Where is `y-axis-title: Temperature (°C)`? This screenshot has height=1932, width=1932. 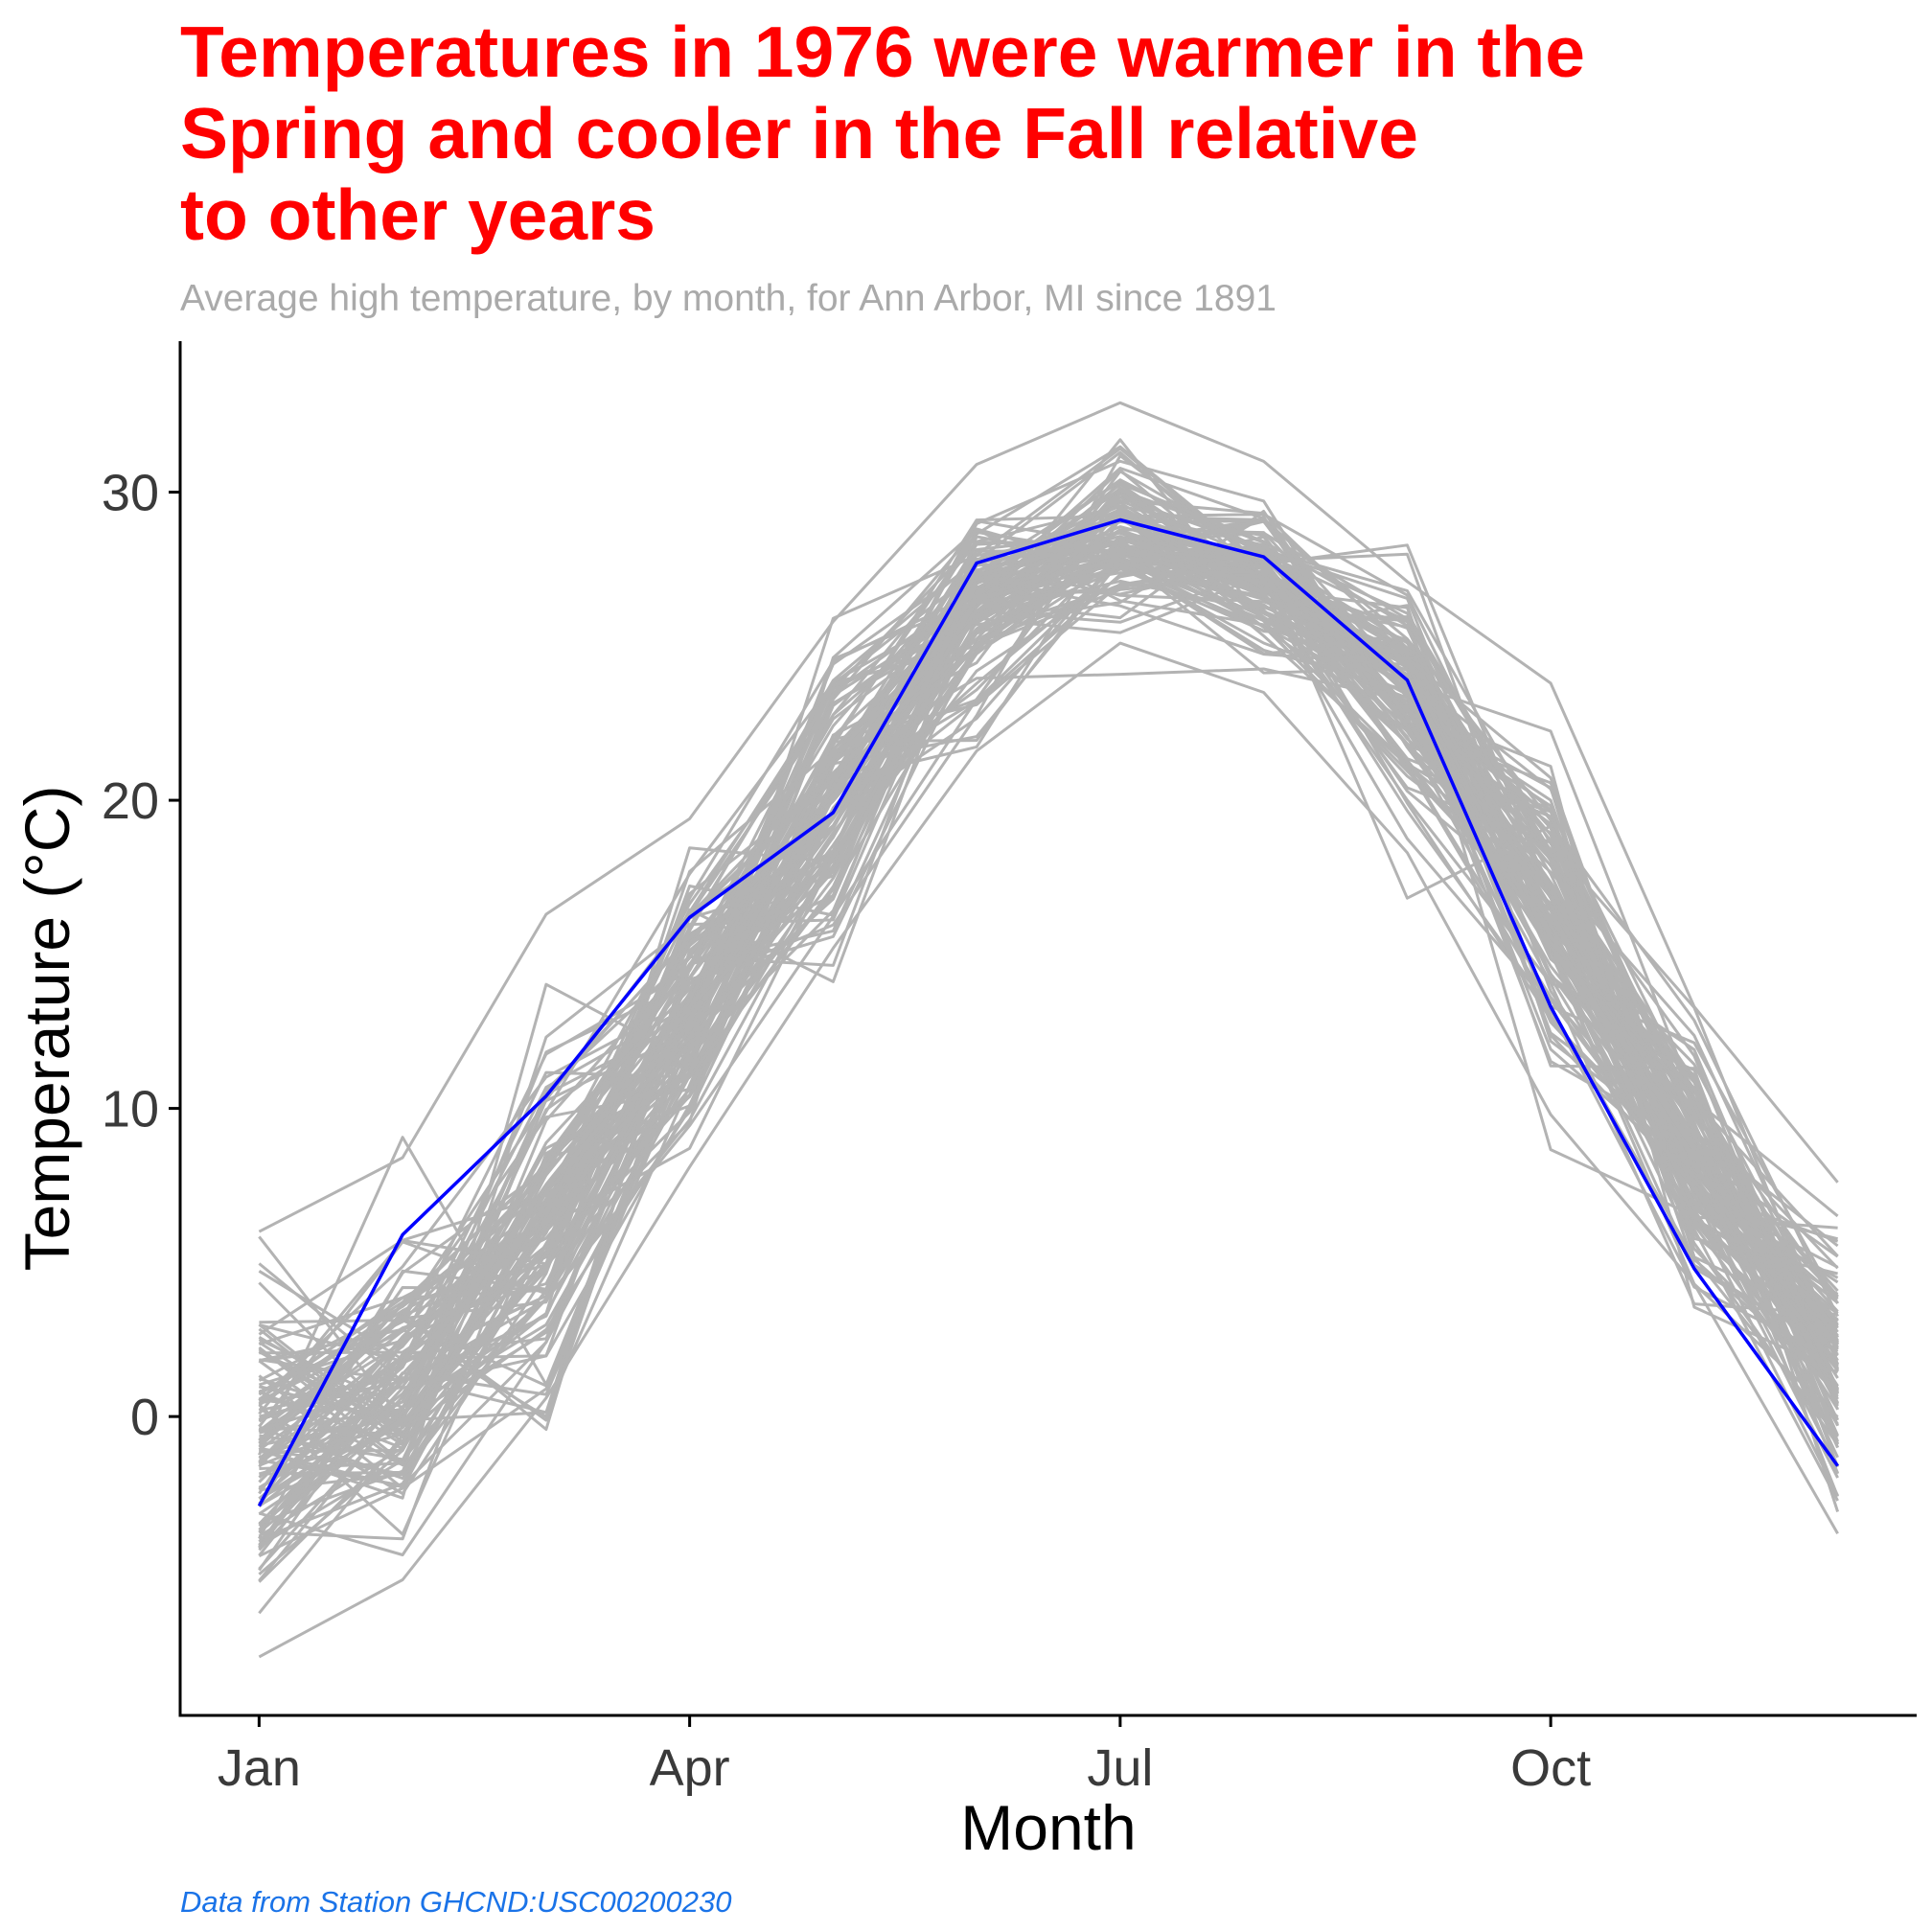 y-axis-title: Temperature (°C) is located at coordinates (47, 1029).